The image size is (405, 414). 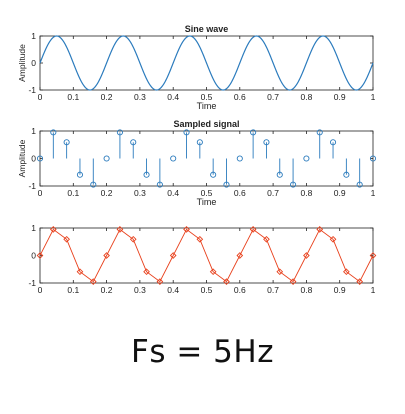 I want to click on axes-box, so click(x=206, y=158).